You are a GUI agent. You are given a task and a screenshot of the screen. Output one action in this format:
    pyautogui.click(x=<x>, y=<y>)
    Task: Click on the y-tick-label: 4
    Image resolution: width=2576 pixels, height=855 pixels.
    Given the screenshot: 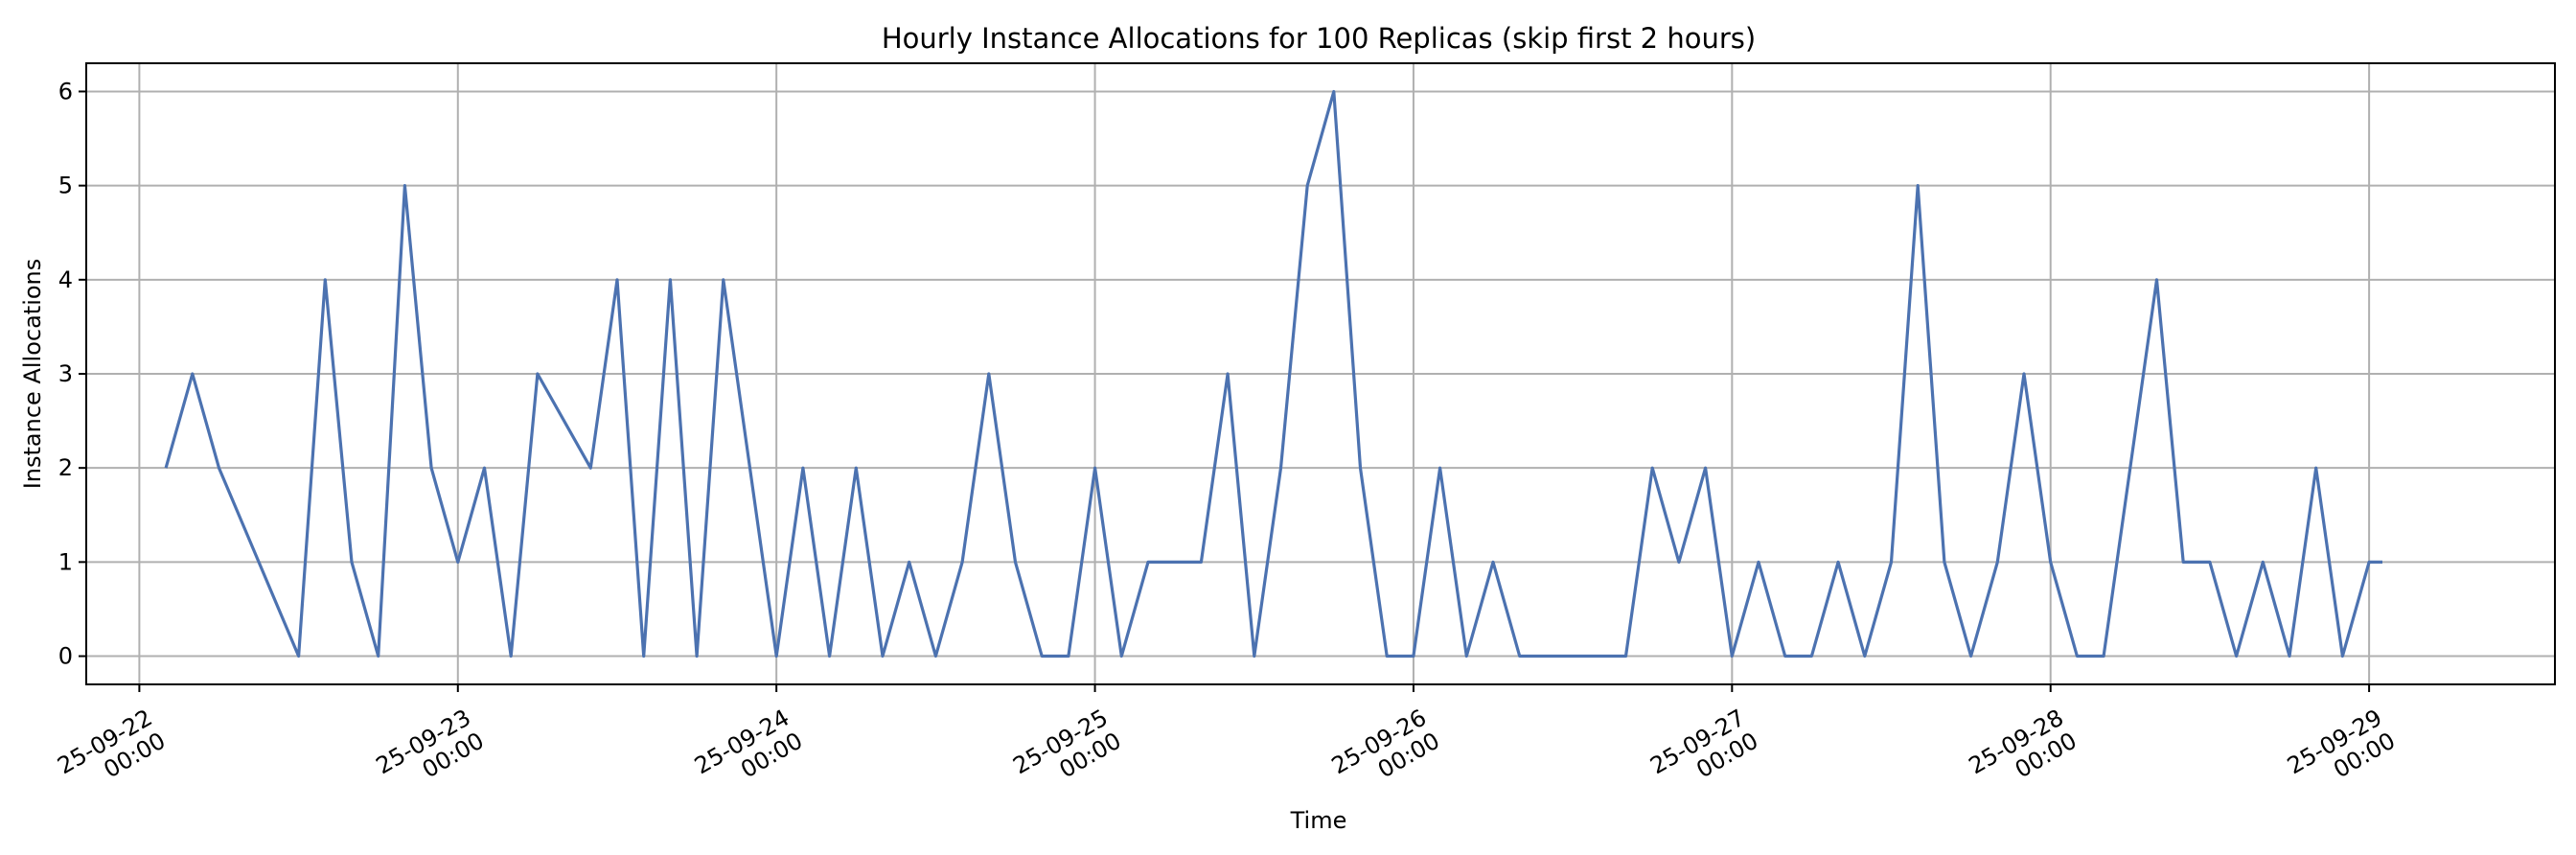 What is the action you would take?
    pyautogui.click(x=65, y=279)
    